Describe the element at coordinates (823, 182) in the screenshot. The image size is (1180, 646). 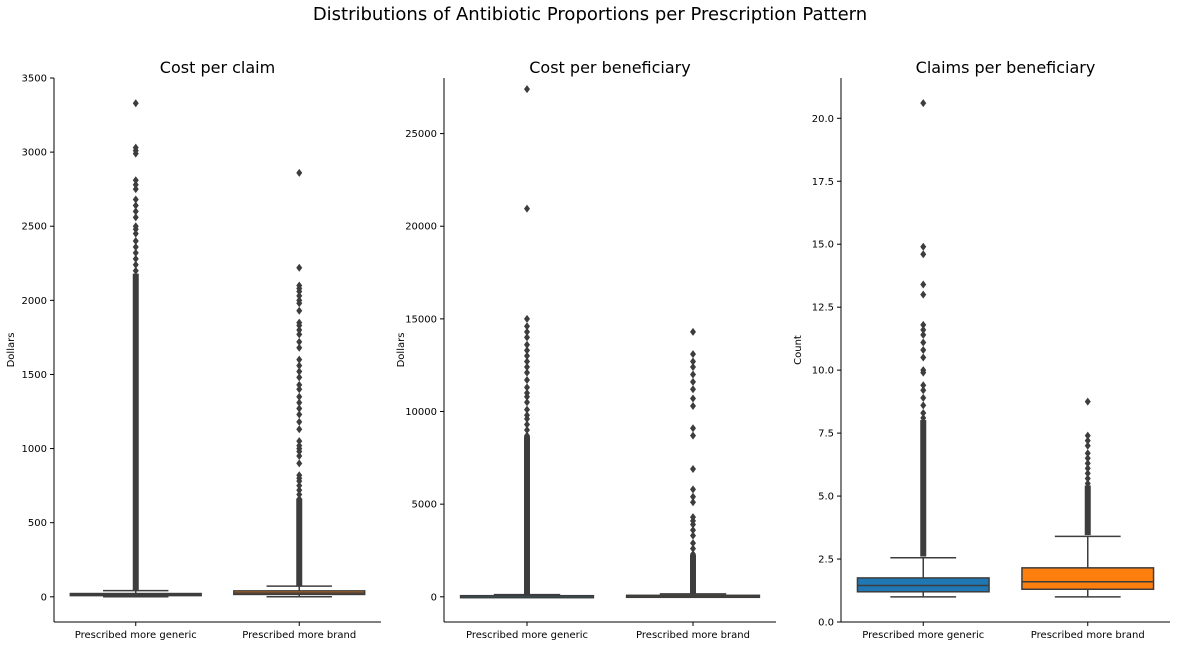
I see `y-tick-label: 17.5` at that location.